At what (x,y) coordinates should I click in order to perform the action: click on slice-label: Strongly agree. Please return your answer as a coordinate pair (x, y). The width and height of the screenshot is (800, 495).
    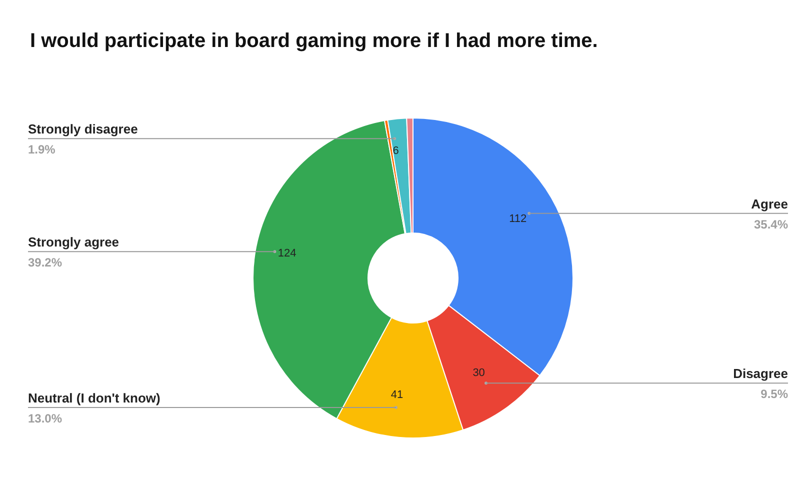
    Looking at the image, I should click on (74, 242).